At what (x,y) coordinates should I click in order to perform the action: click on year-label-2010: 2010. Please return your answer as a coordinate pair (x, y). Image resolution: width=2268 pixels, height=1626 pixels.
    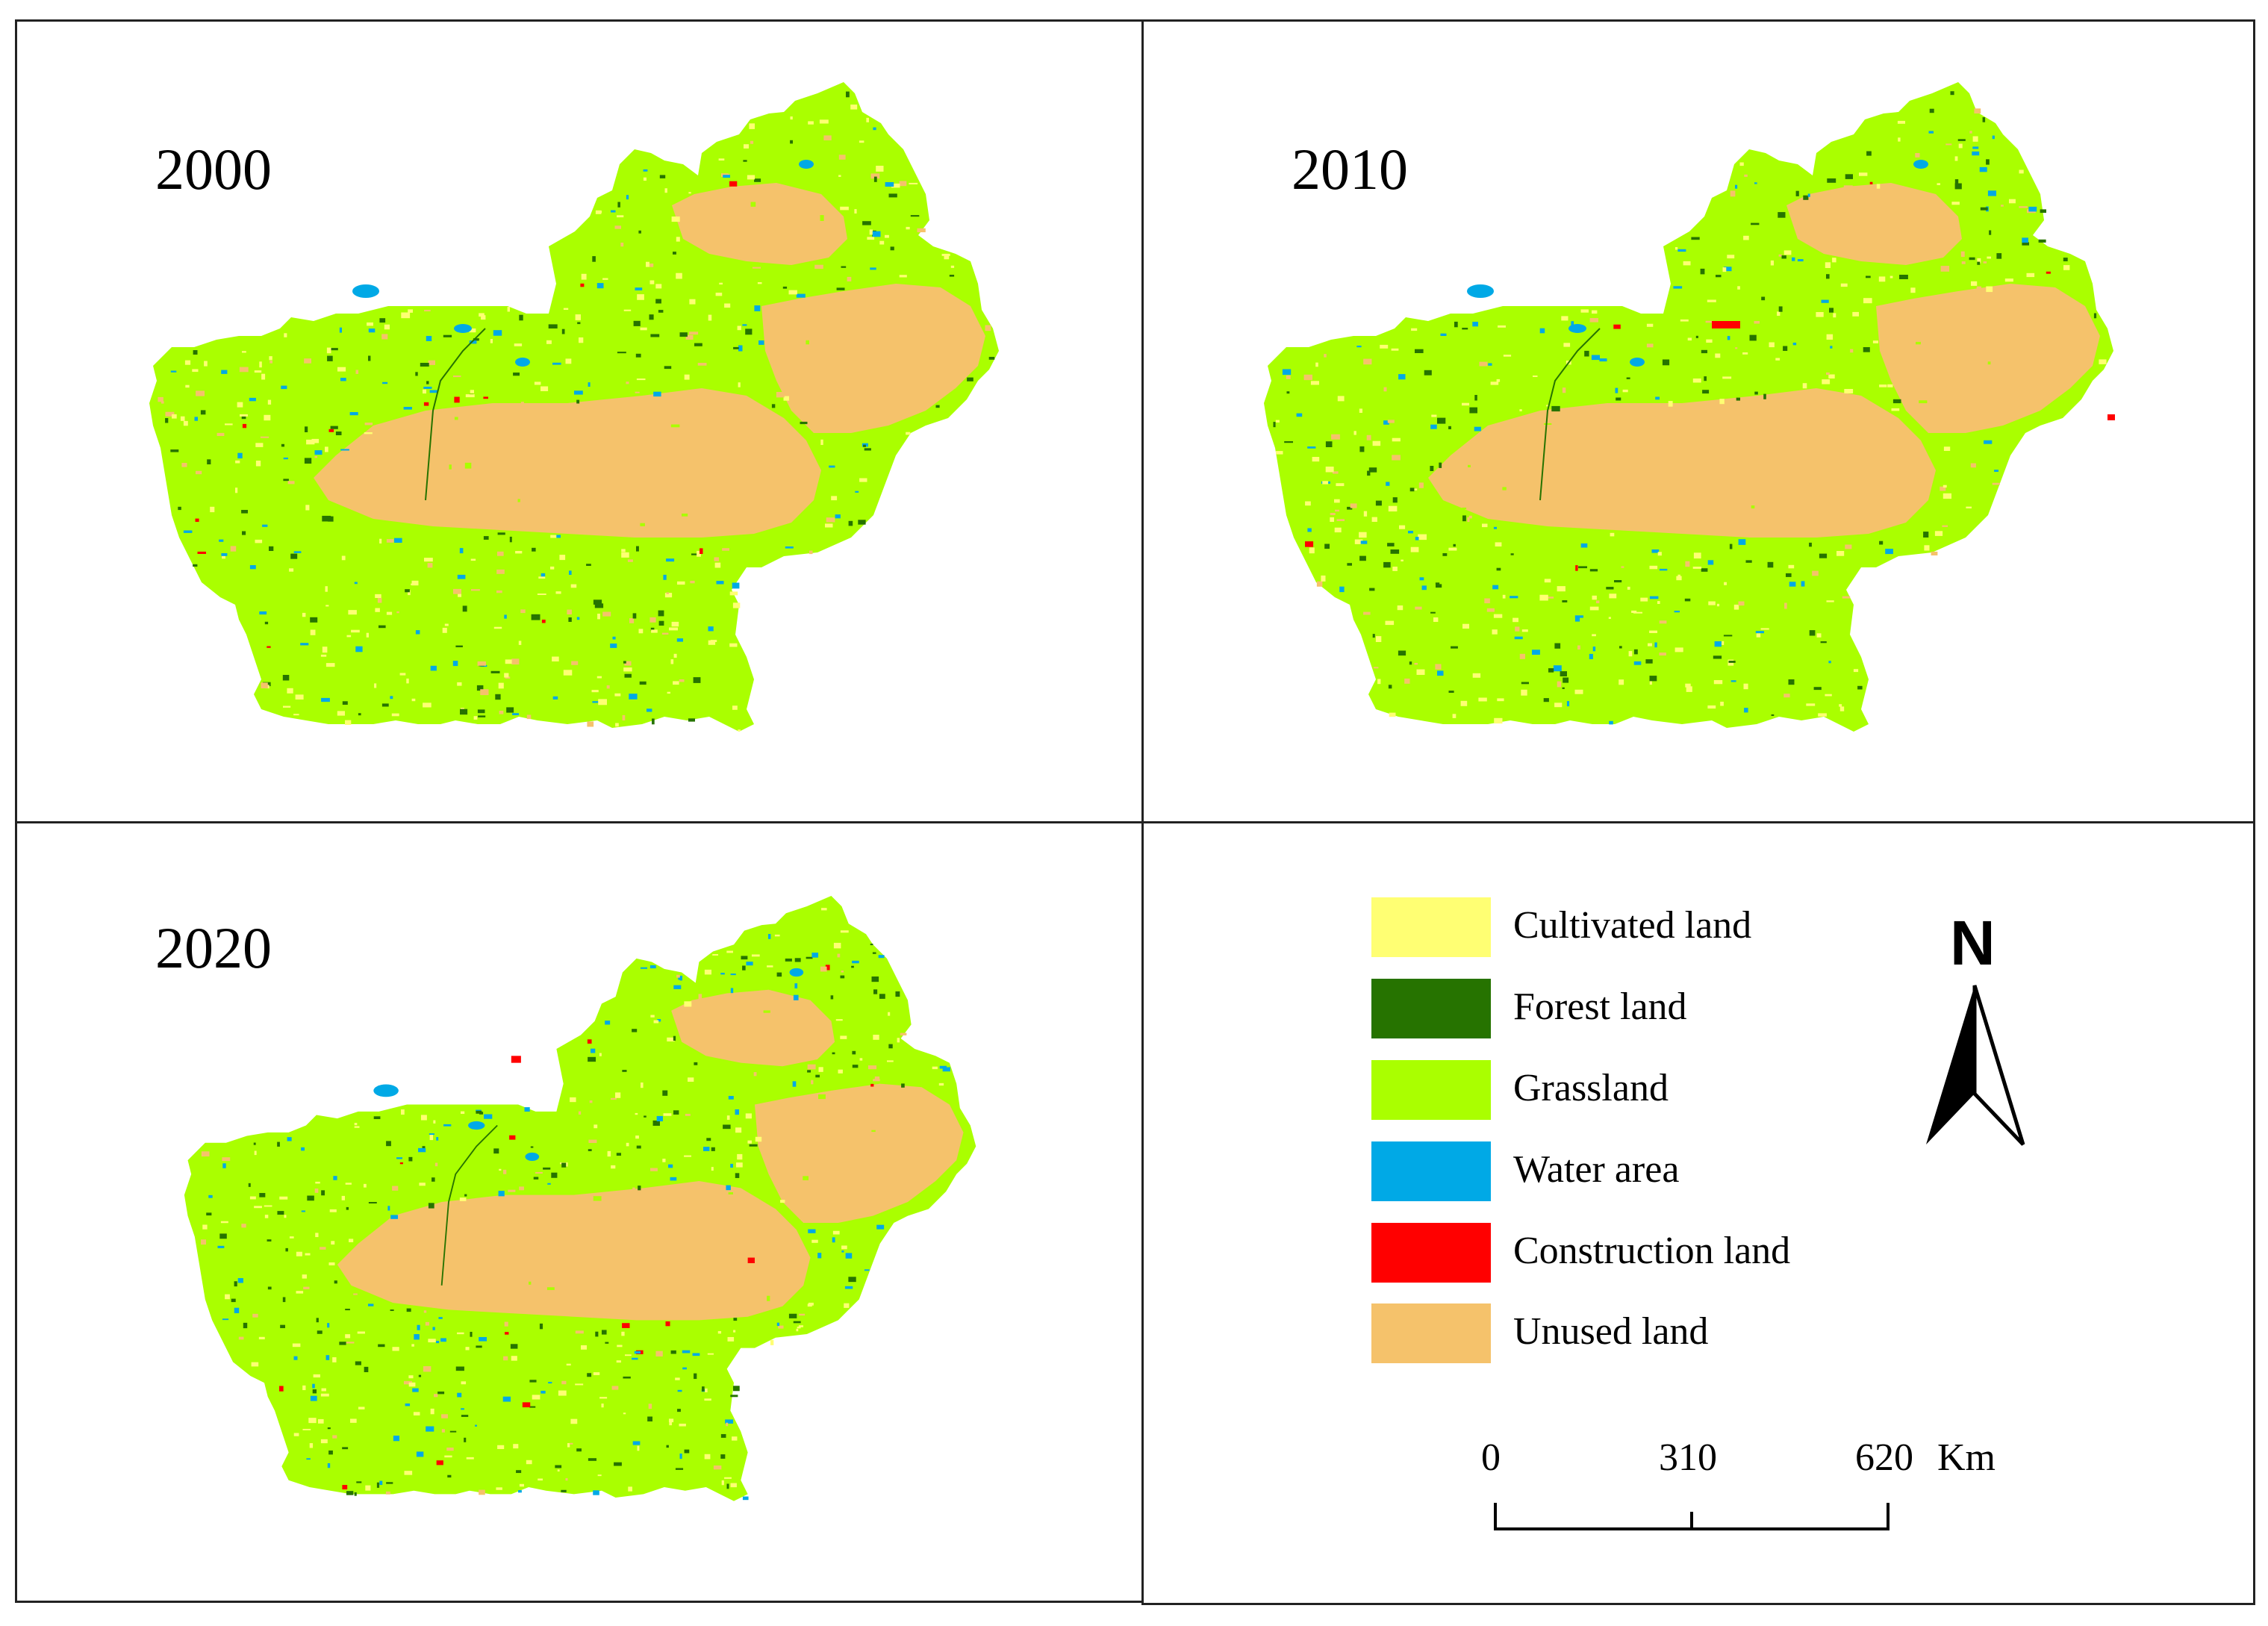
    Looking at the image, I should click on (1350, 170).